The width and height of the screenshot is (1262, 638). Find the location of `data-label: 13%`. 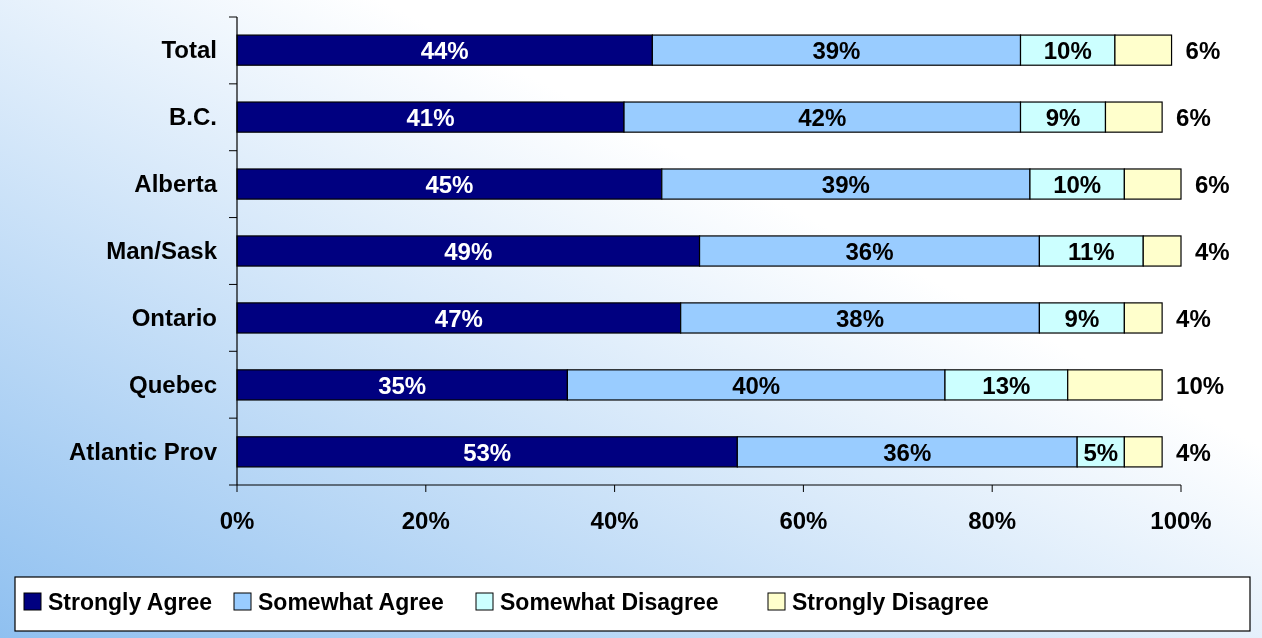

data-label: 13% is located at coordinates (1006, 385).